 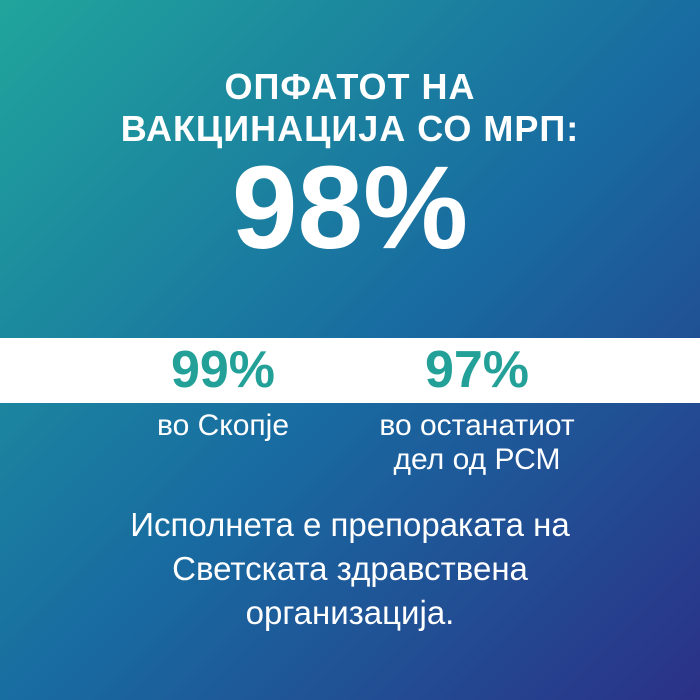 I want to click on main-percentage: 98%, so click(x=350, y=208).